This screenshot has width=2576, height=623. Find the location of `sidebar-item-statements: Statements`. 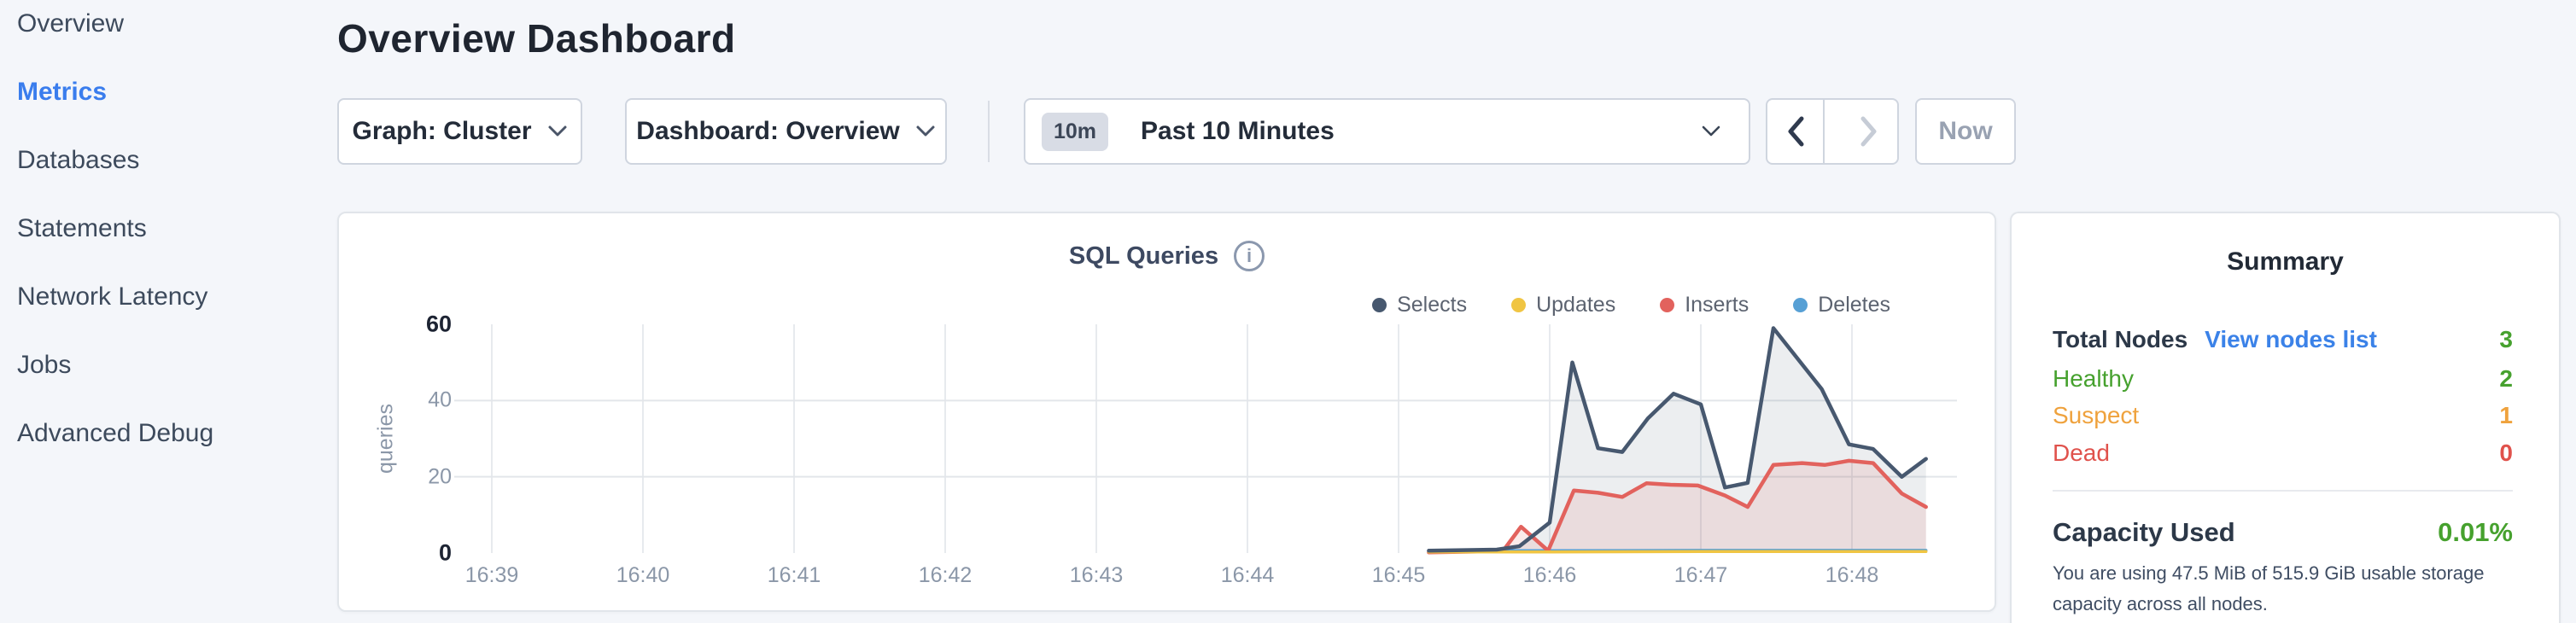

sidebar-item-statements: Statements is located at coordinates (82, 228).